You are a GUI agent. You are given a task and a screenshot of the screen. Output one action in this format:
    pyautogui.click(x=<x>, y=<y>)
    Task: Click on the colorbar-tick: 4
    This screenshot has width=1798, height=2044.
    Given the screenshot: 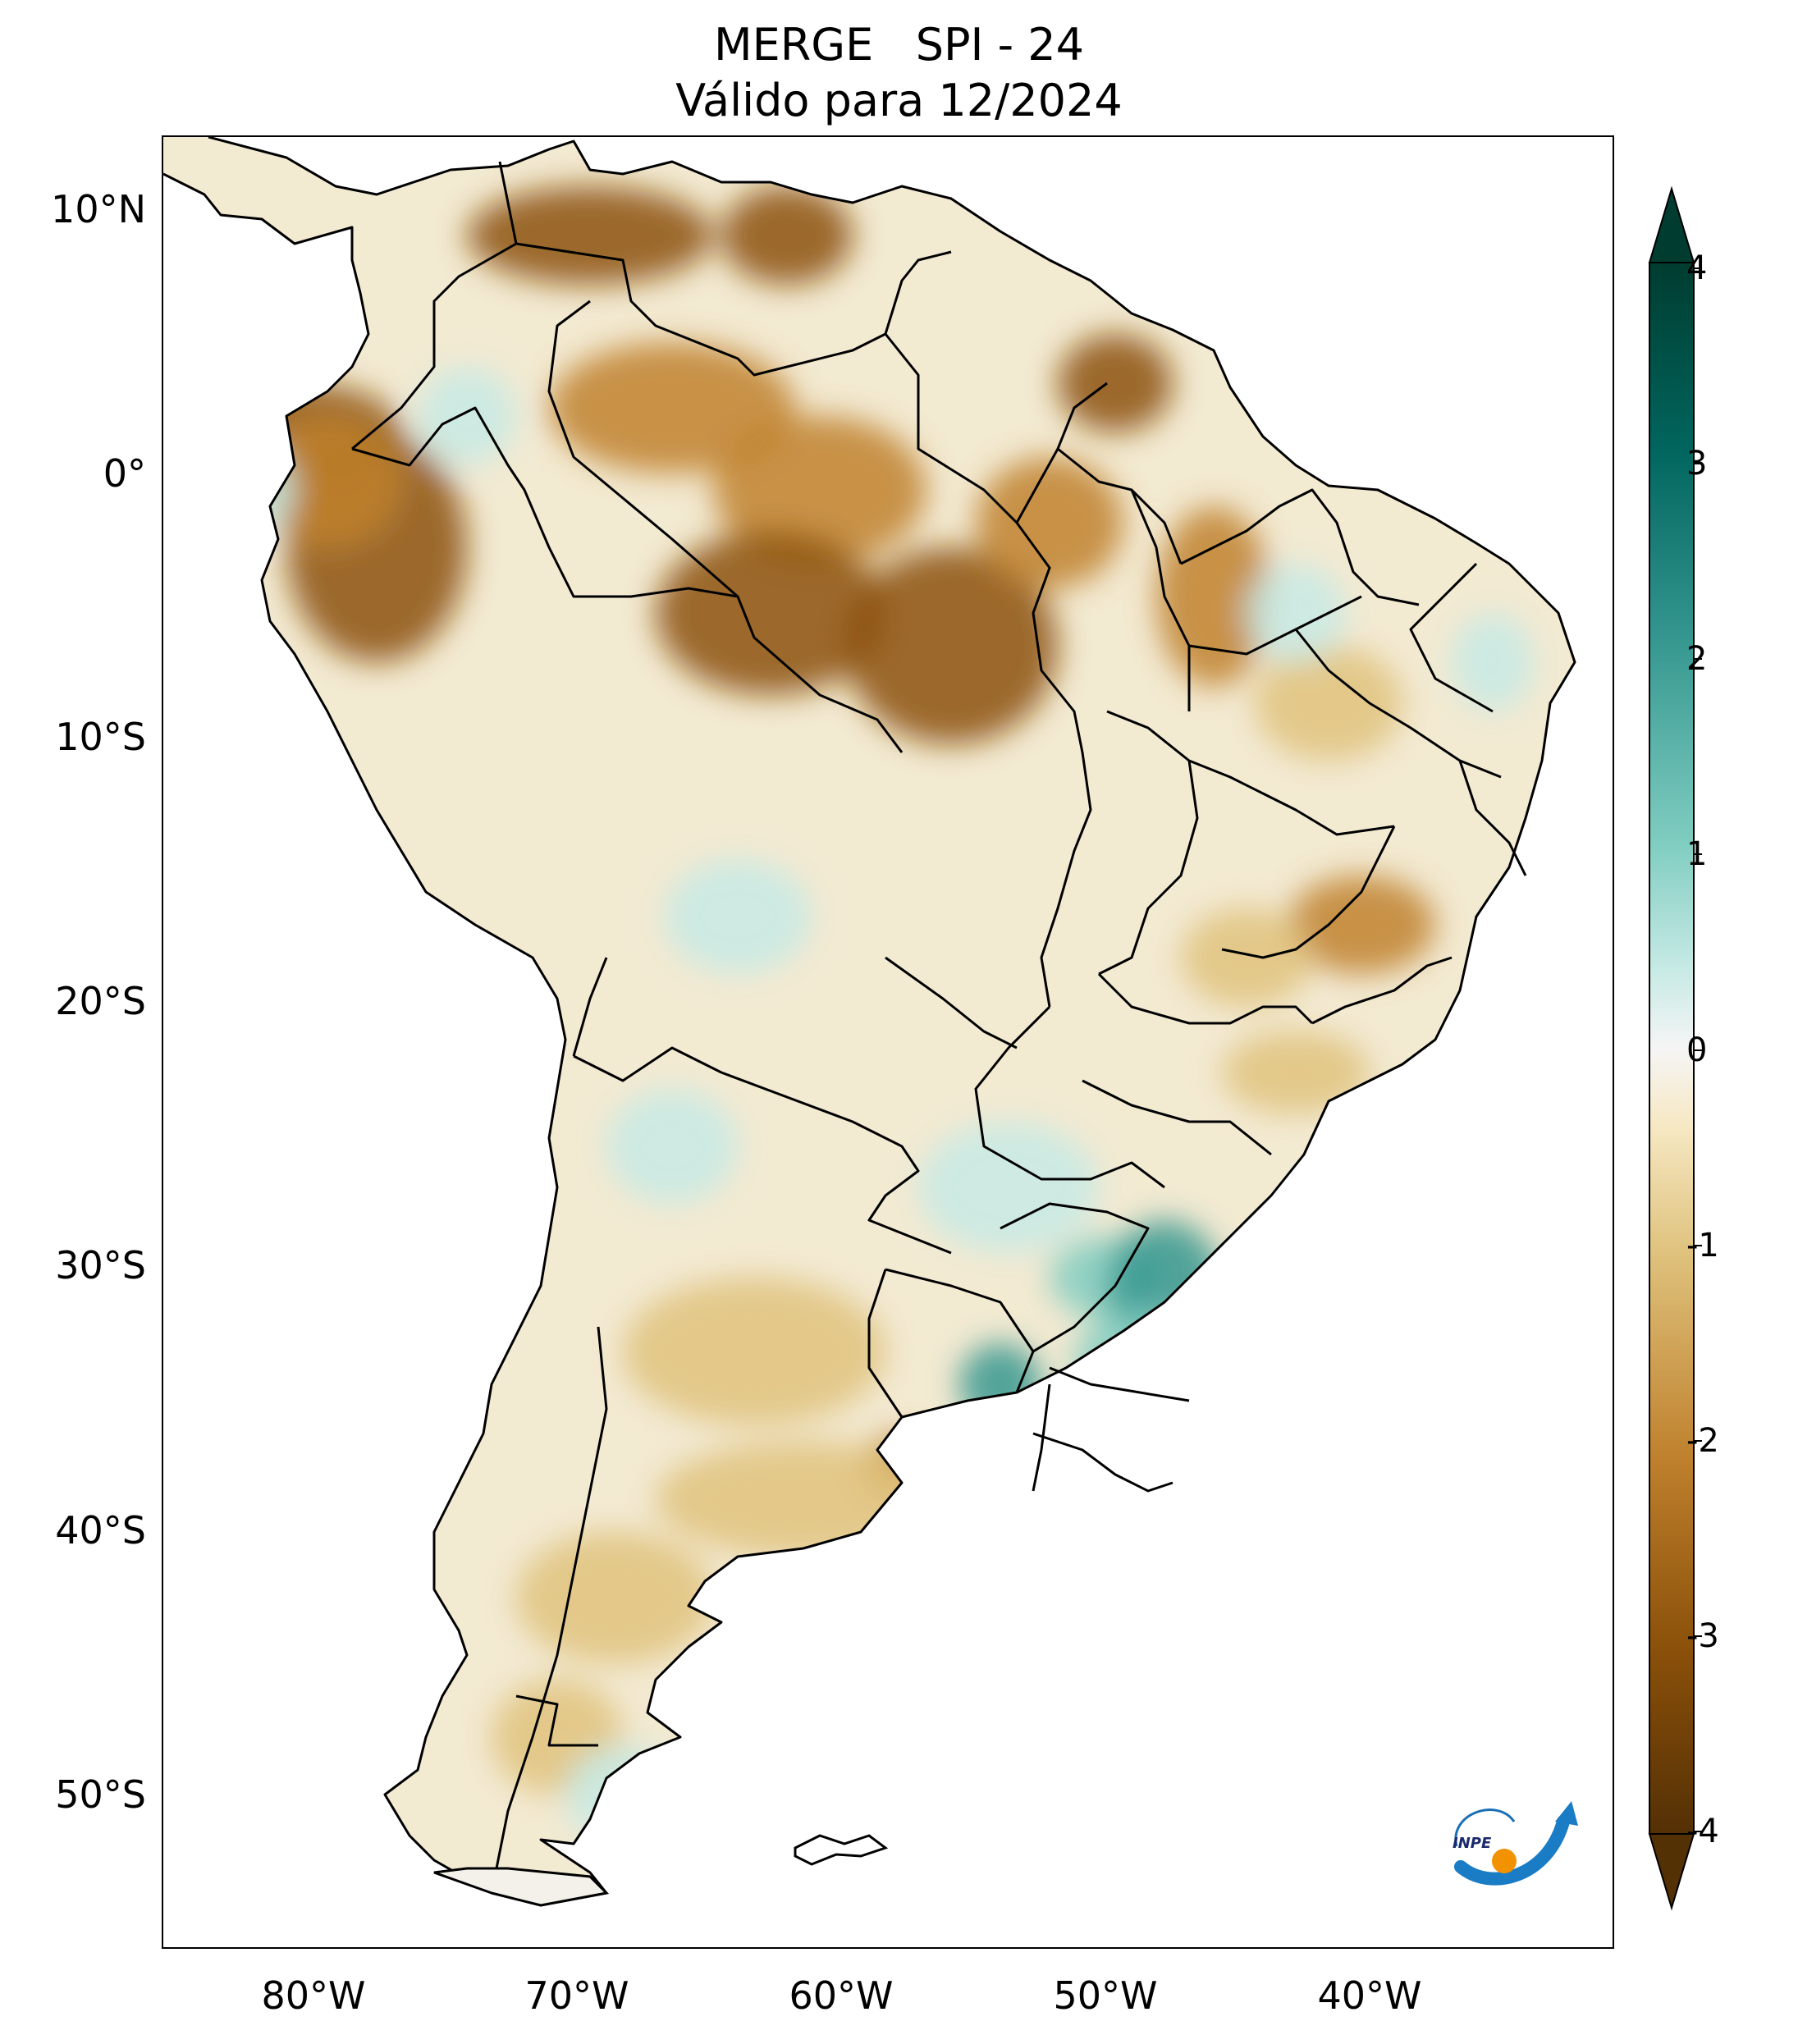 What is the action you would take?
    pyautogui.click(x=1697, y=268)
    